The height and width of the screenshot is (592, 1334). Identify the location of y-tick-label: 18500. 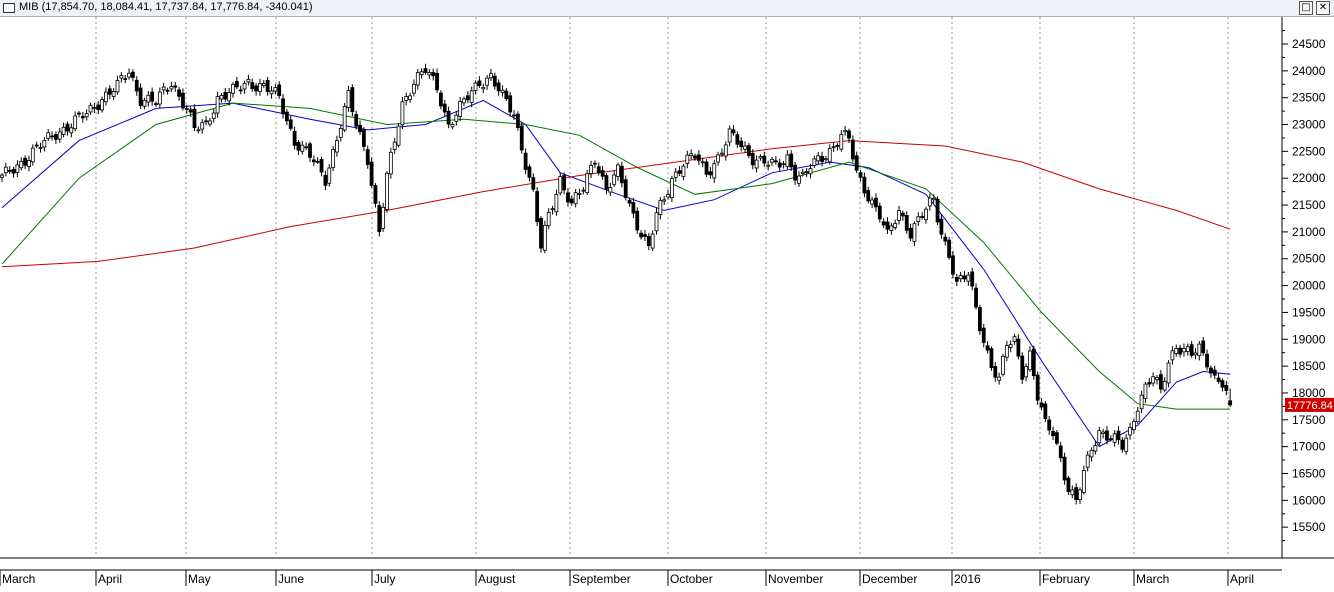
(1309, 366).